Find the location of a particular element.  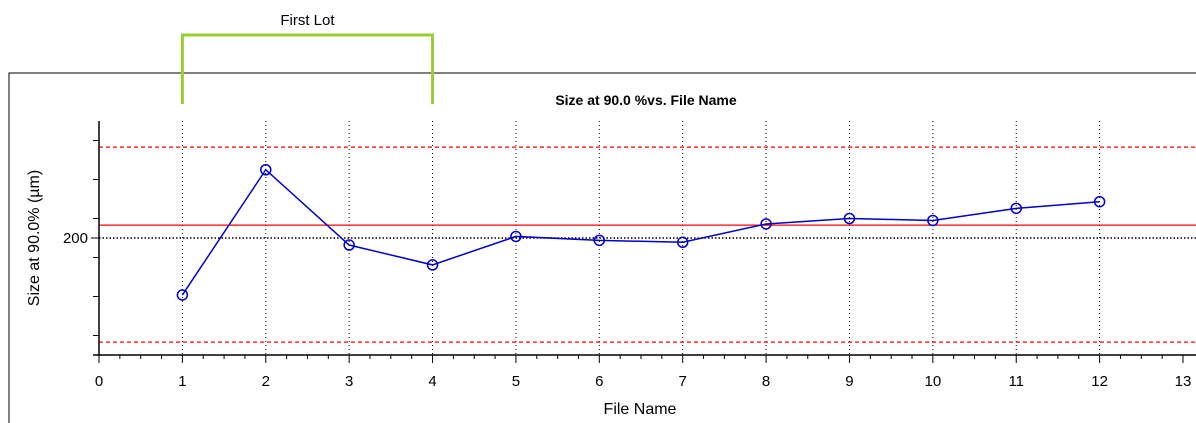

x-axis-title: File Name is located at coordinates (640, 409).